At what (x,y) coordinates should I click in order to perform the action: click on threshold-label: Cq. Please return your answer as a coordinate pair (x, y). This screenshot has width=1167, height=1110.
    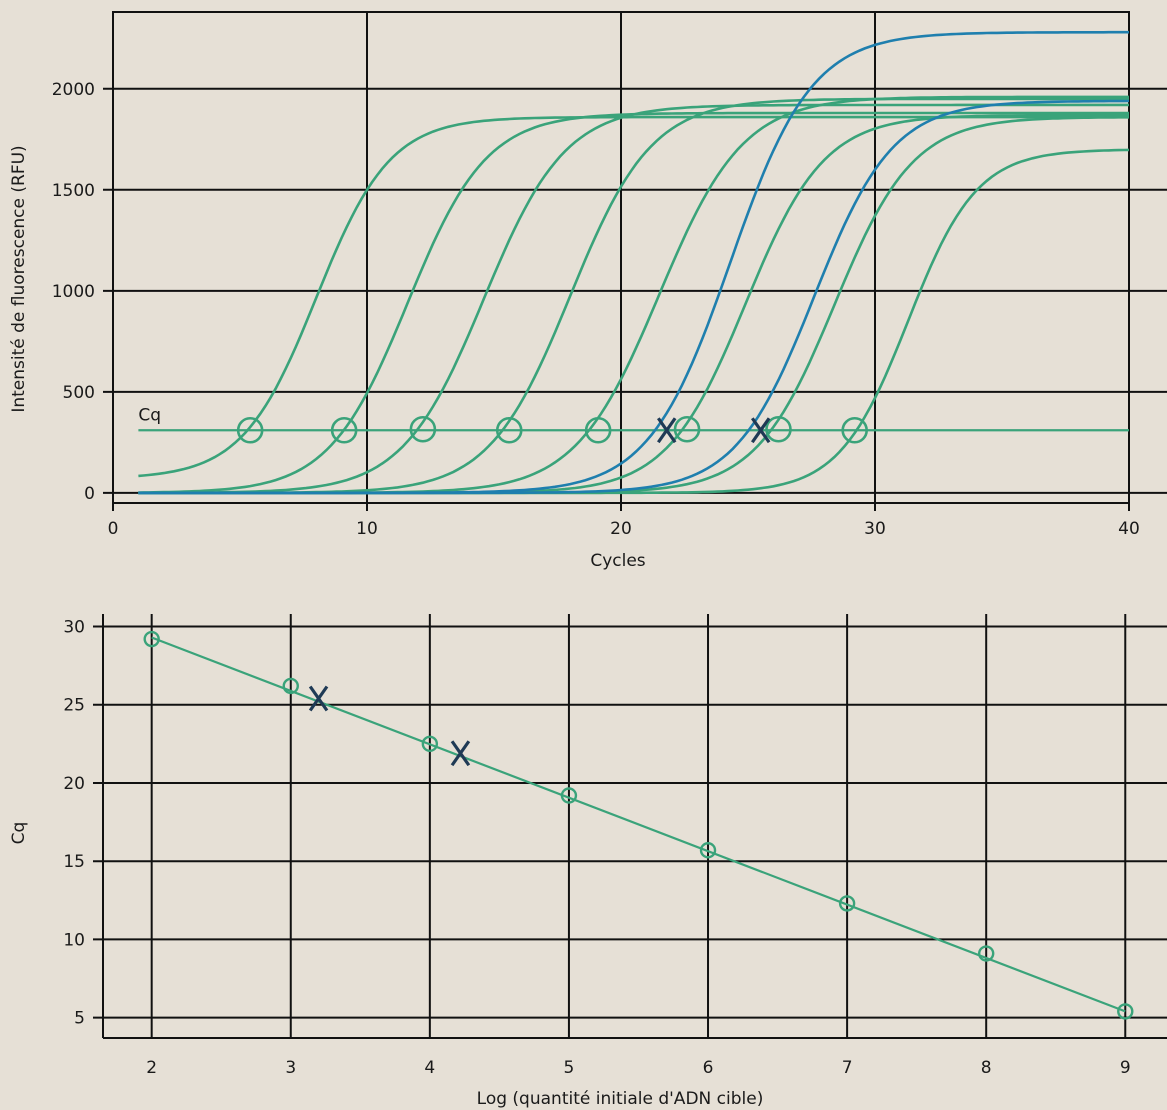
    Looking at the image, I should click on (149, 415).